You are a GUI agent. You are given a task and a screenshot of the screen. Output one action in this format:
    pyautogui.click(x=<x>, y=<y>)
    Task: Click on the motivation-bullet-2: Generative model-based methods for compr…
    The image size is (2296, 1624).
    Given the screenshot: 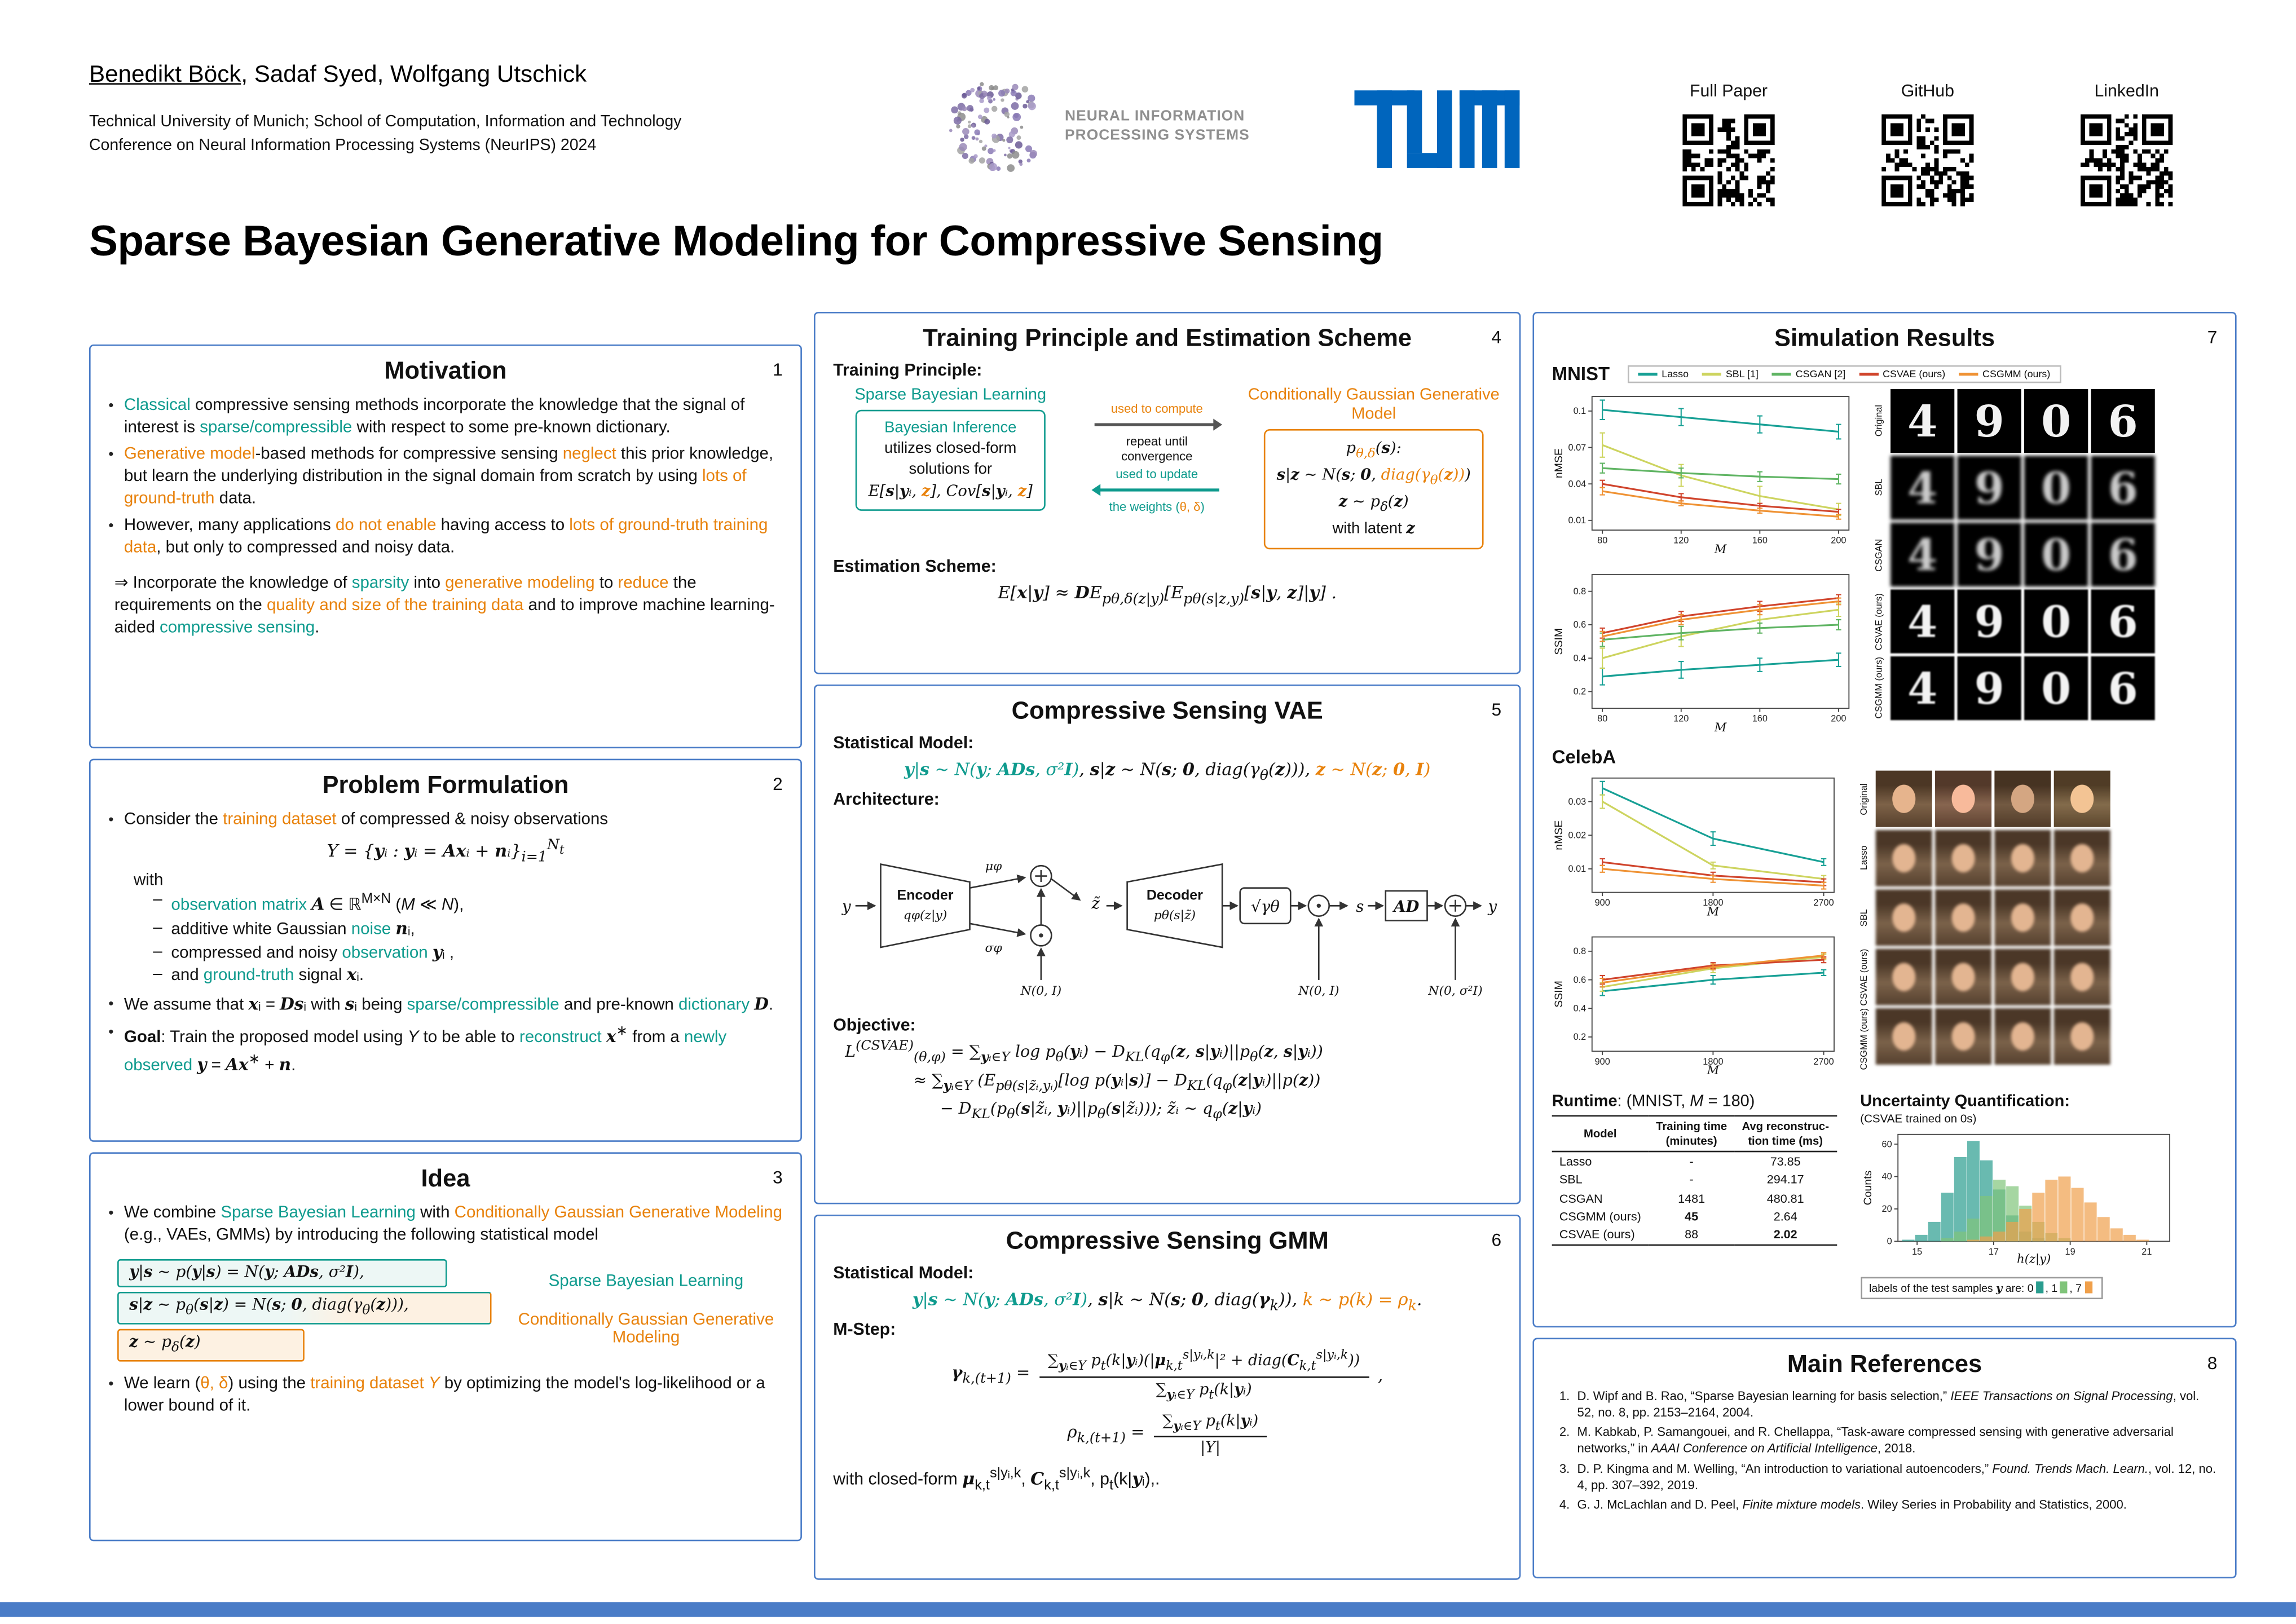 What is the action you would take?
    pyautogui.click(x=445, y=477)
    